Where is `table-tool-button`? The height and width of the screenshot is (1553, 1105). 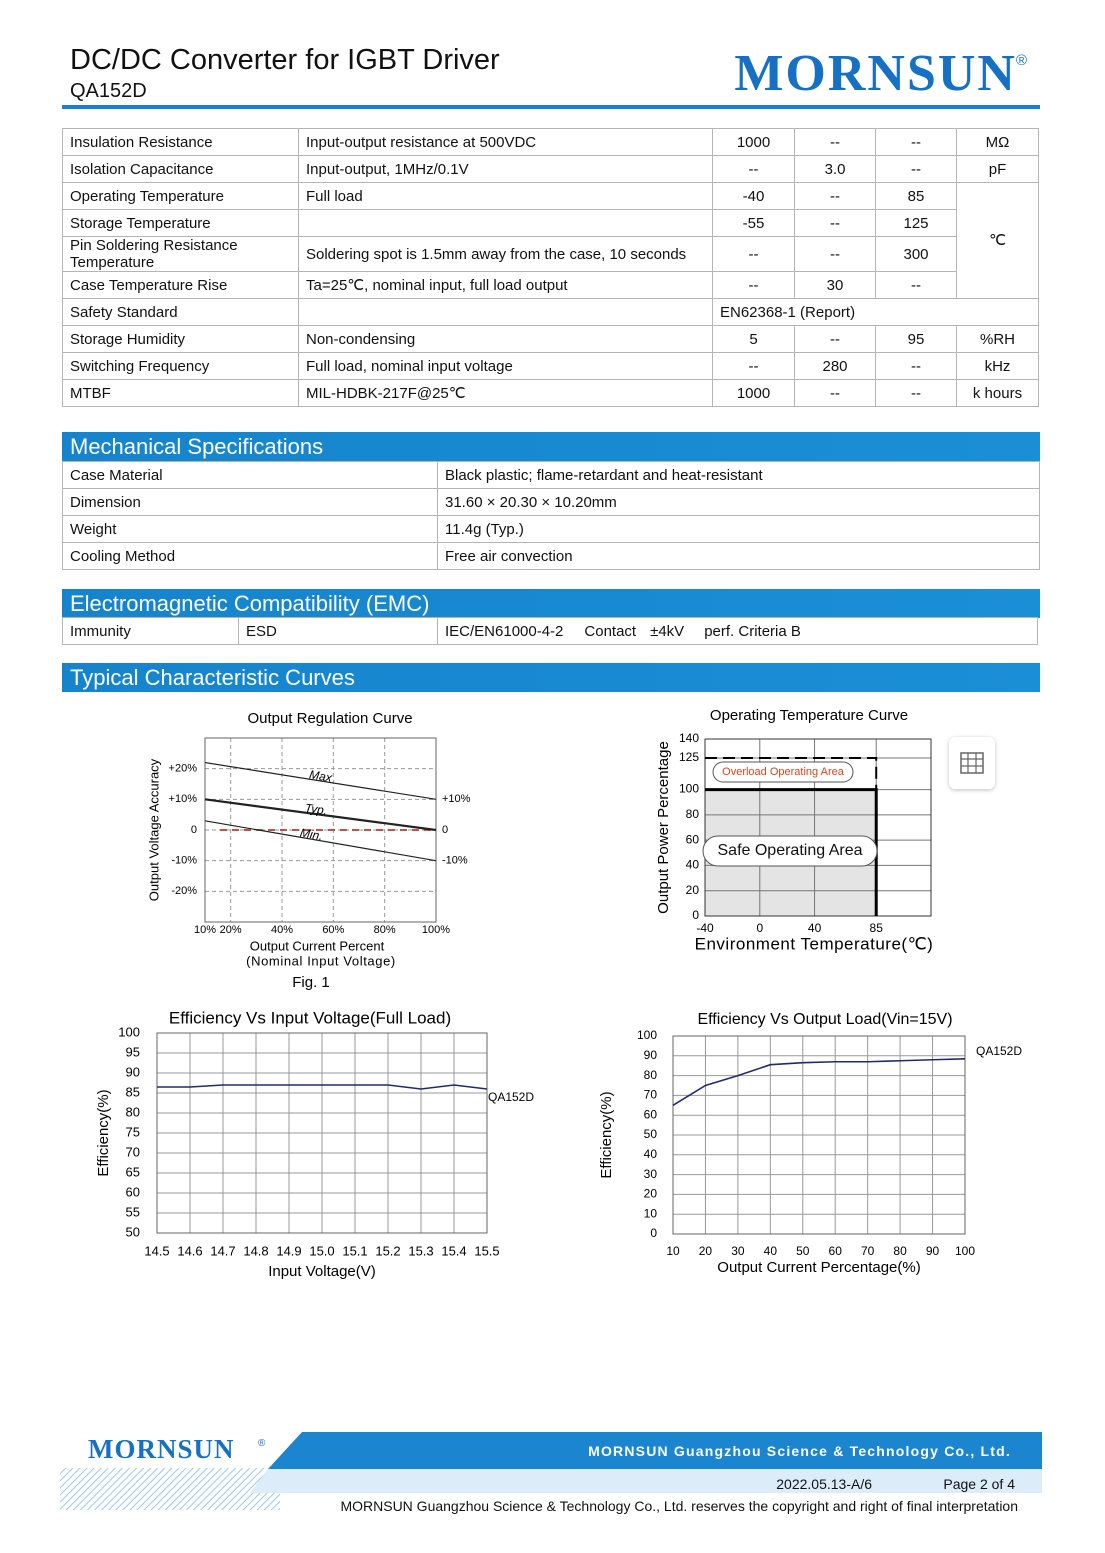 table-tool-button is located at coordinates (972, 763).